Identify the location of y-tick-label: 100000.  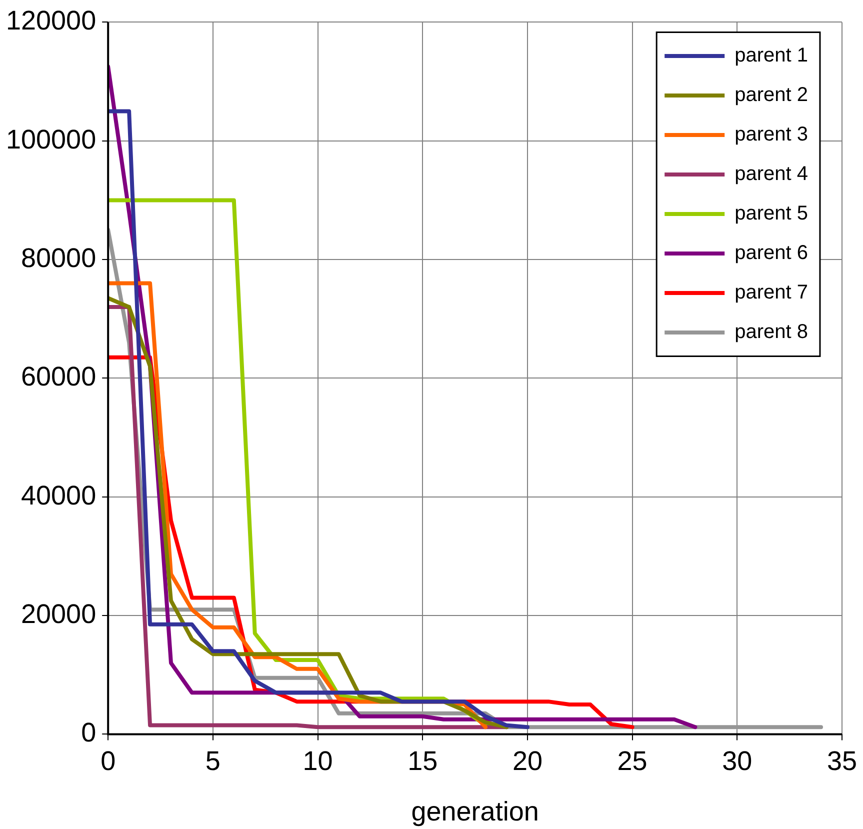
(51, 139).